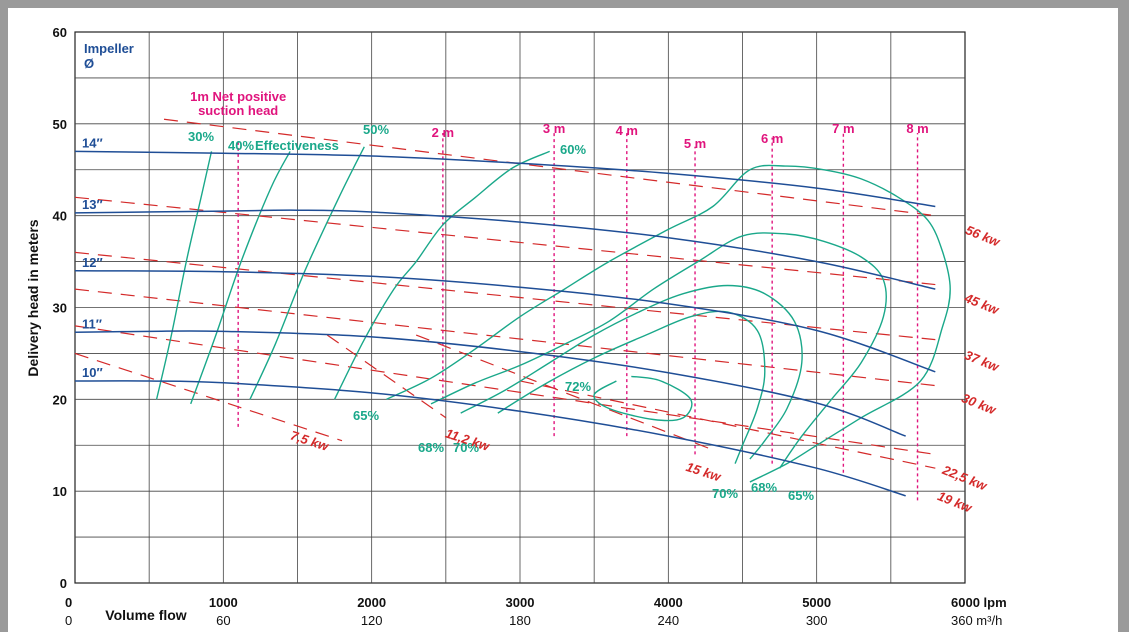  Describe the element at coordinates (578, 386) in the screenshot. I see `efficiency-label: 72%` at that location.